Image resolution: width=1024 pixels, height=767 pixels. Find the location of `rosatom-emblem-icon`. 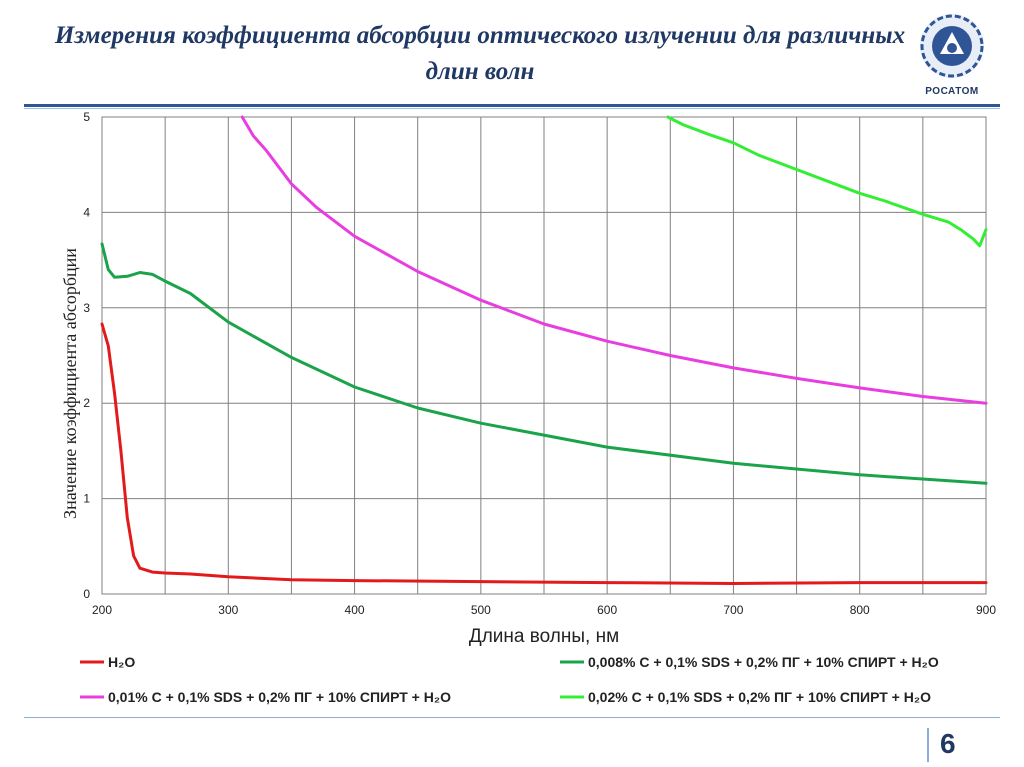

rosatom-emblem-icon is located at coordinates (952, 46).